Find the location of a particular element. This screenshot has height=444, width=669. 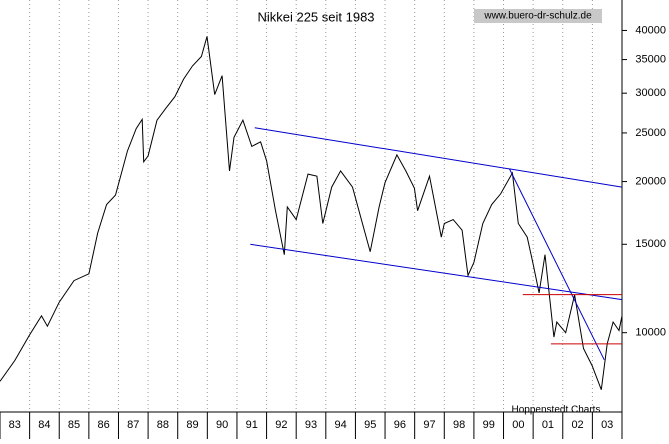

x-tick-label: 00 is located at coordinates (518, 425).